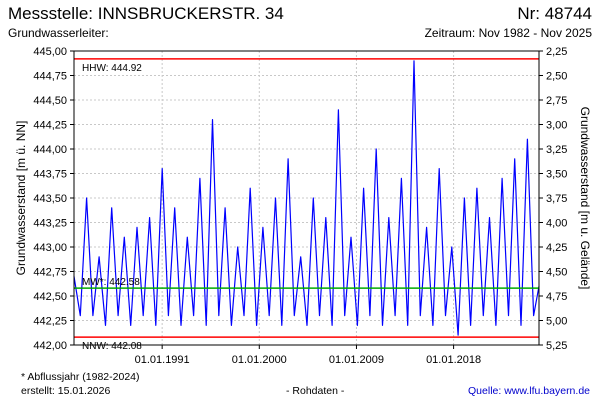  Describe the element at coordinates (80, 377) in the screenshot. I see `footnote: * Abflussjahr (1982-2024)` at that location.